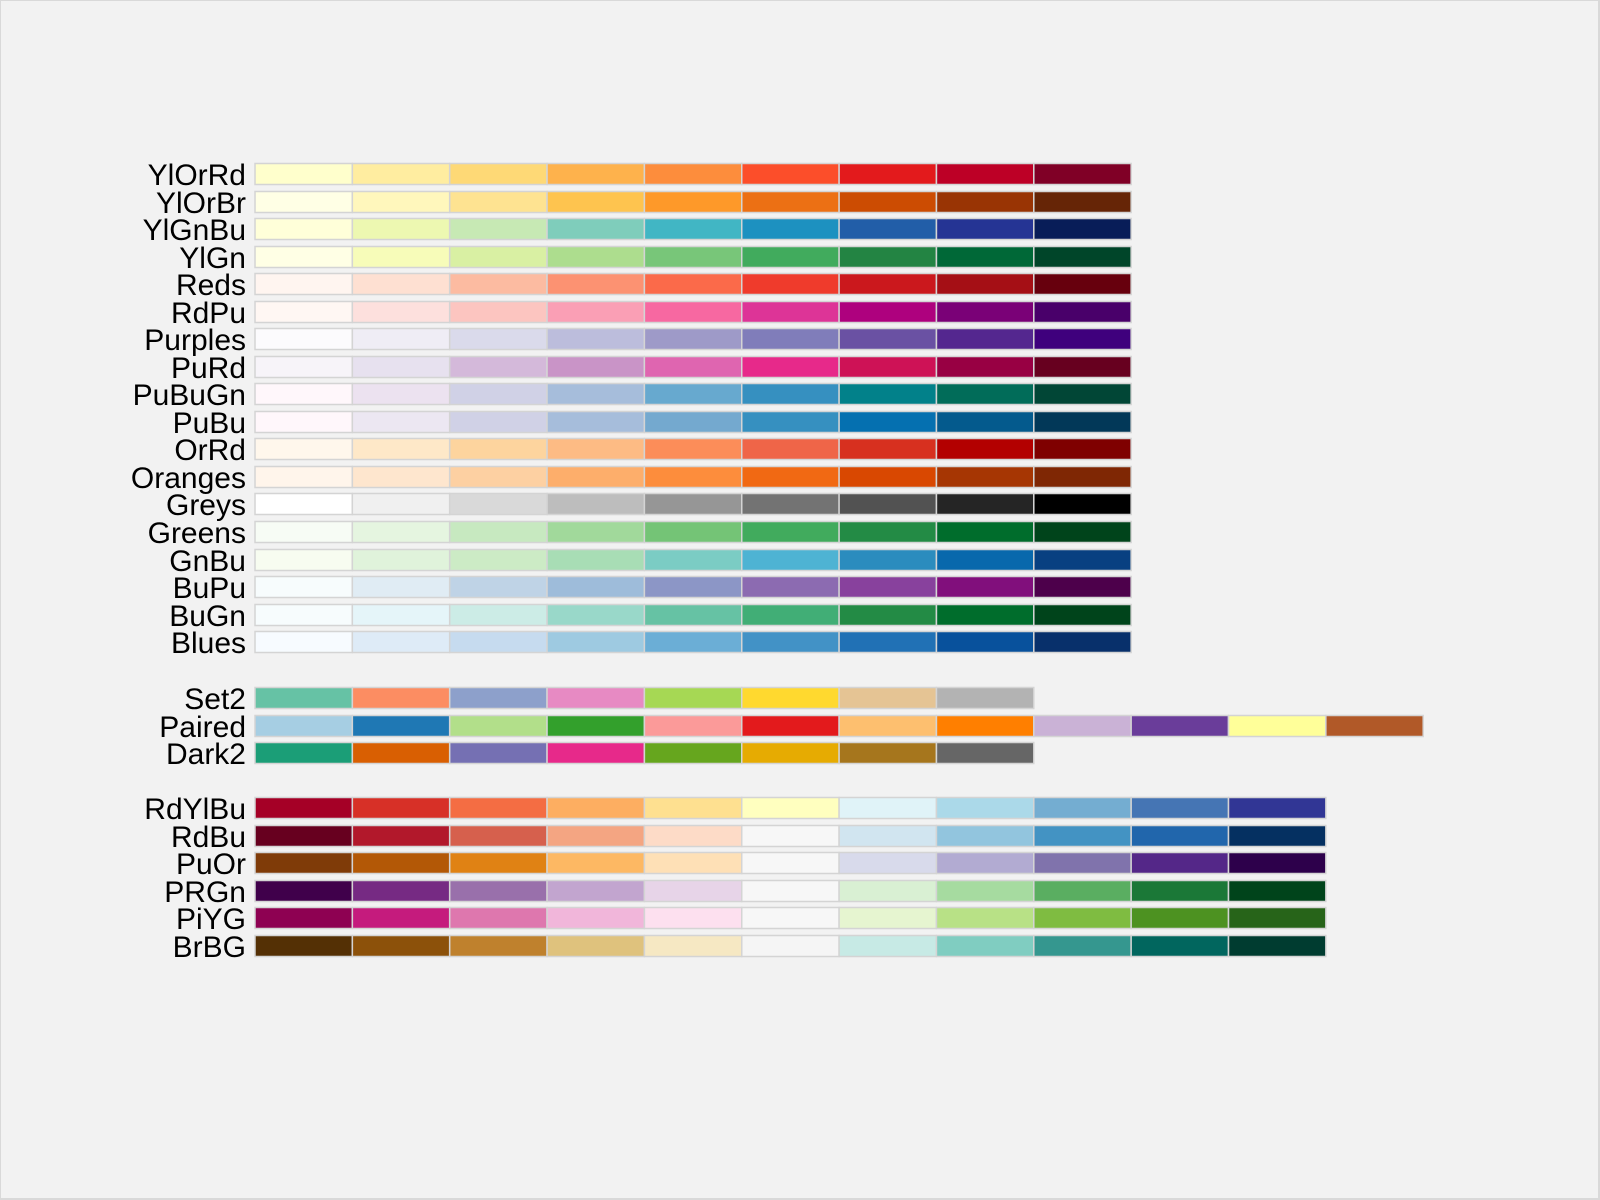 The height and width of the screenshot is (1200, 1600). Describe the element at coordinates (215, 699) in the screenshot. I see `palette-label: Set2` at that location.